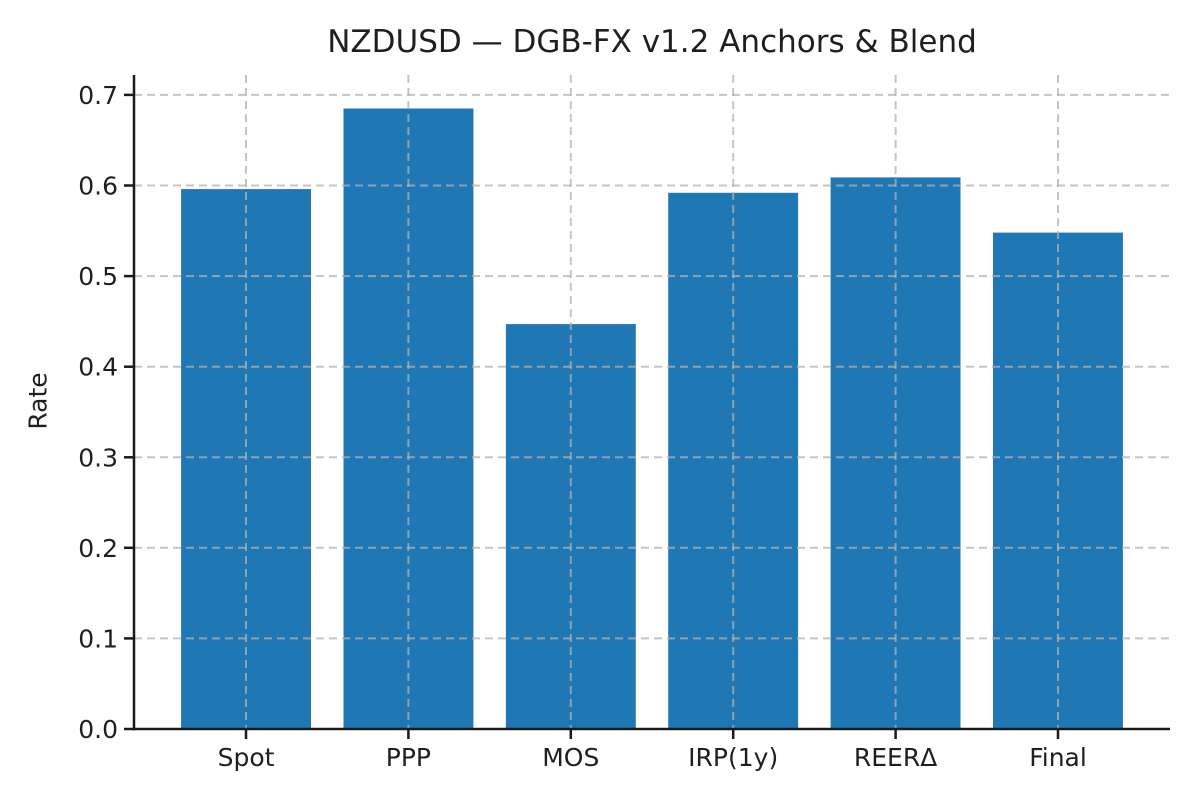  Describe the element at coordinates (98, 186) in the screenshot. I see `y-tick-label: 0.6` at that location.